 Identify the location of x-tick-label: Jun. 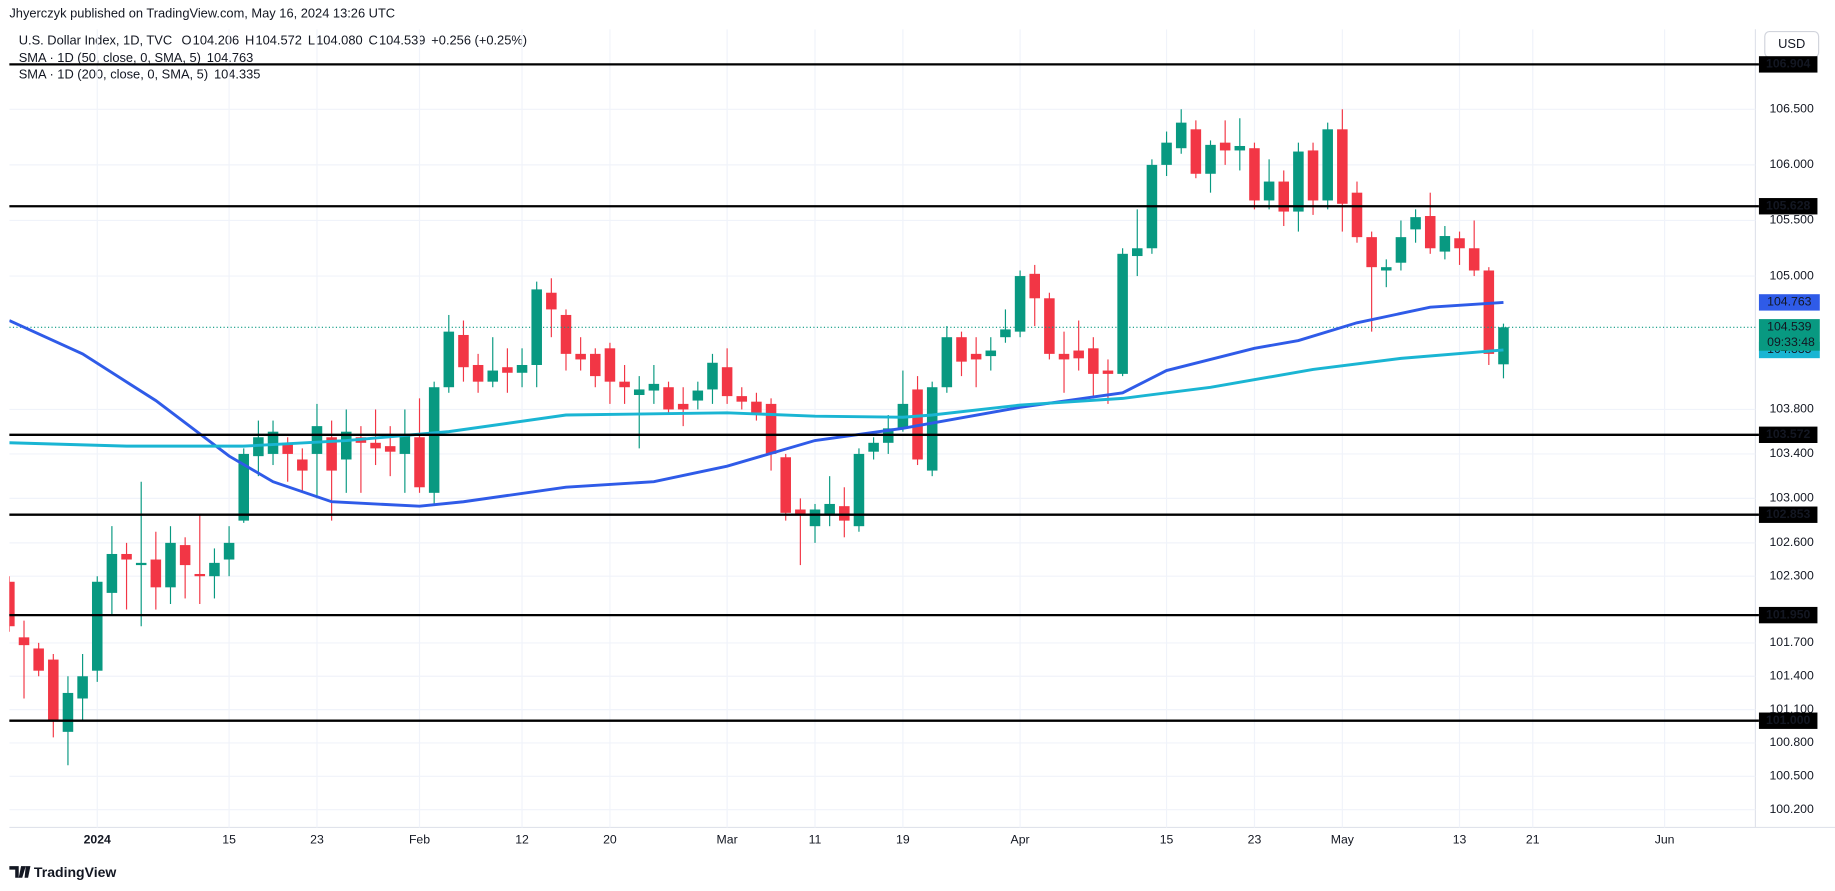
(1665, 840).